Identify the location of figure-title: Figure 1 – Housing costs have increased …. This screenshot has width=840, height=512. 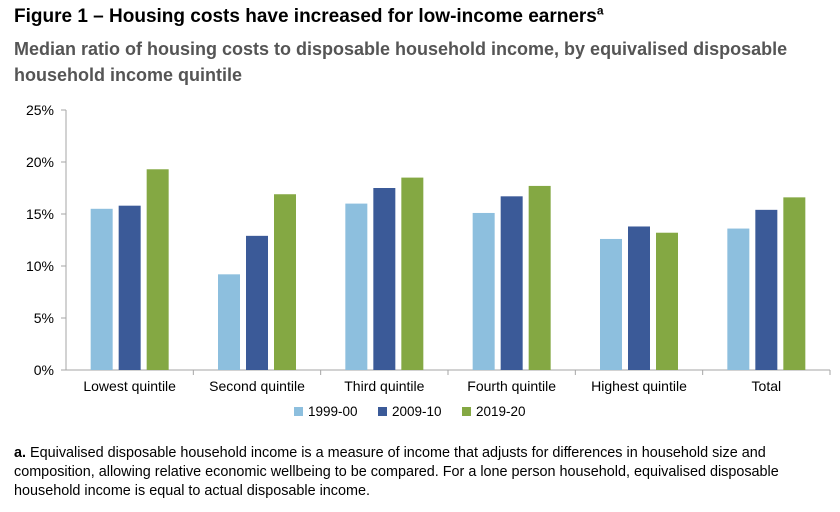
(309, 15).